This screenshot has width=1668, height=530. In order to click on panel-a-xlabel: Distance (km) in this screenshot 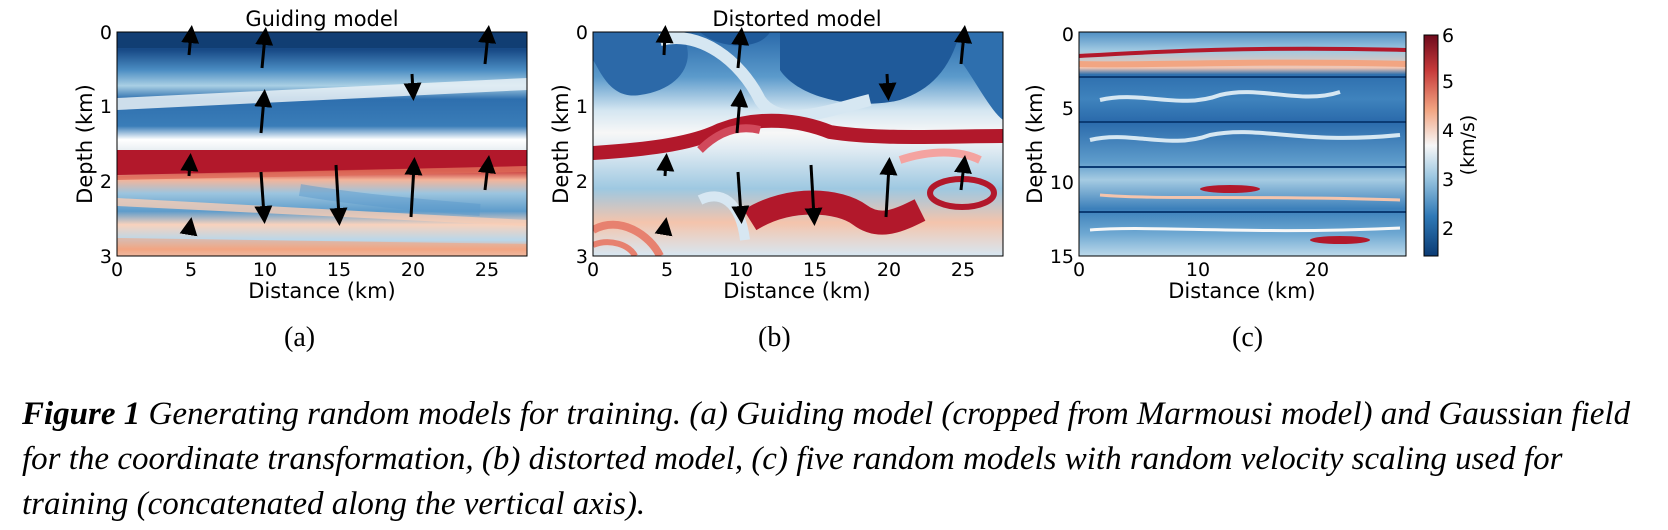, I will do `click(322, 291)`.